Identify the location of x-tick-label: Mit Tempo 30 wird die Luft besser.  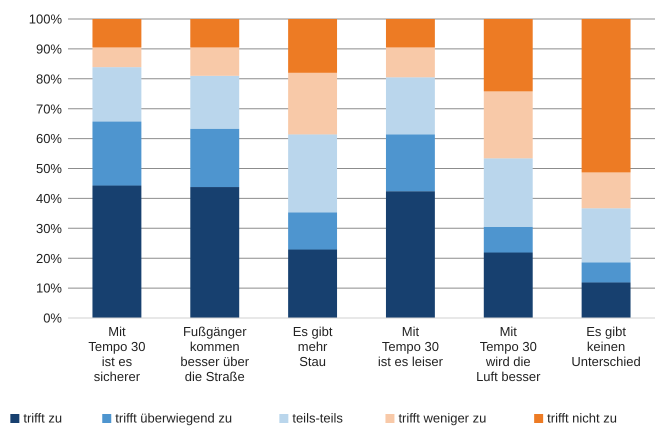
(509, 354).